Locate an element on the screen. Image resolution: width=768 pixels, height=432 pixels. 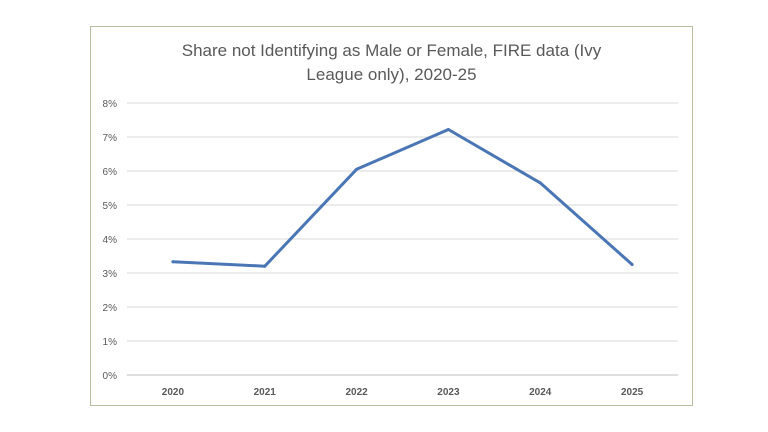
x-tick-label: 2024 is located at coordinates (540, 392).